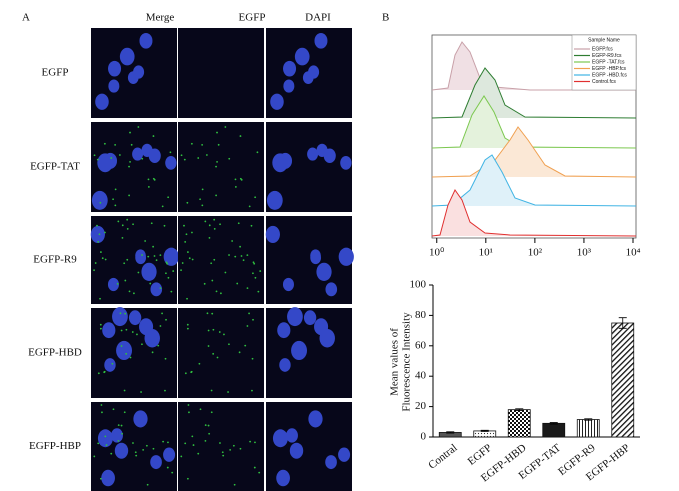 This screenshot has width=679, height=491. What do you see at coordinates (407, 362) in the screenshot?
I see `y-axis-title: Fluorescence Intensity` at bounding box center [407, 362].